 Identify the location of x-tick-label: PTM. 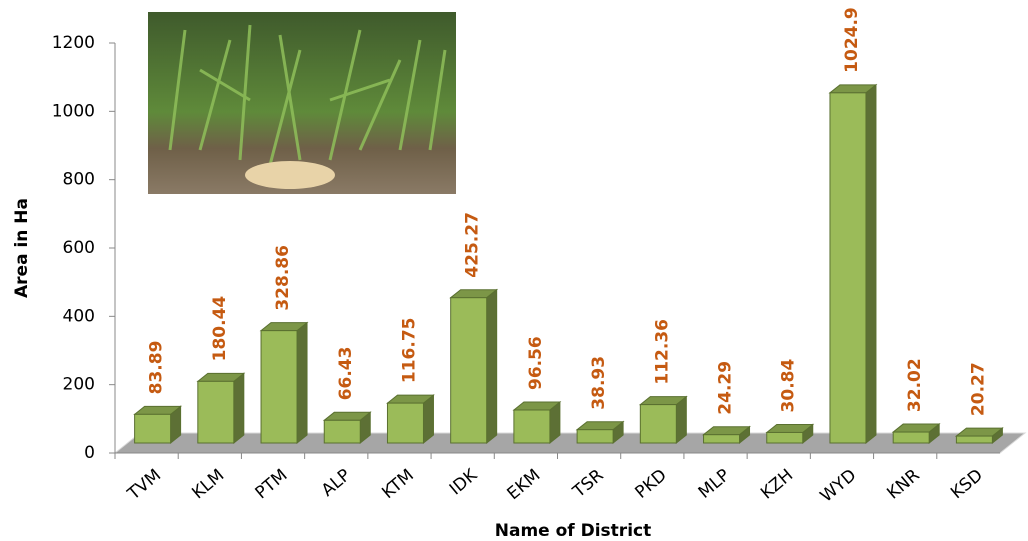
(272, 484).